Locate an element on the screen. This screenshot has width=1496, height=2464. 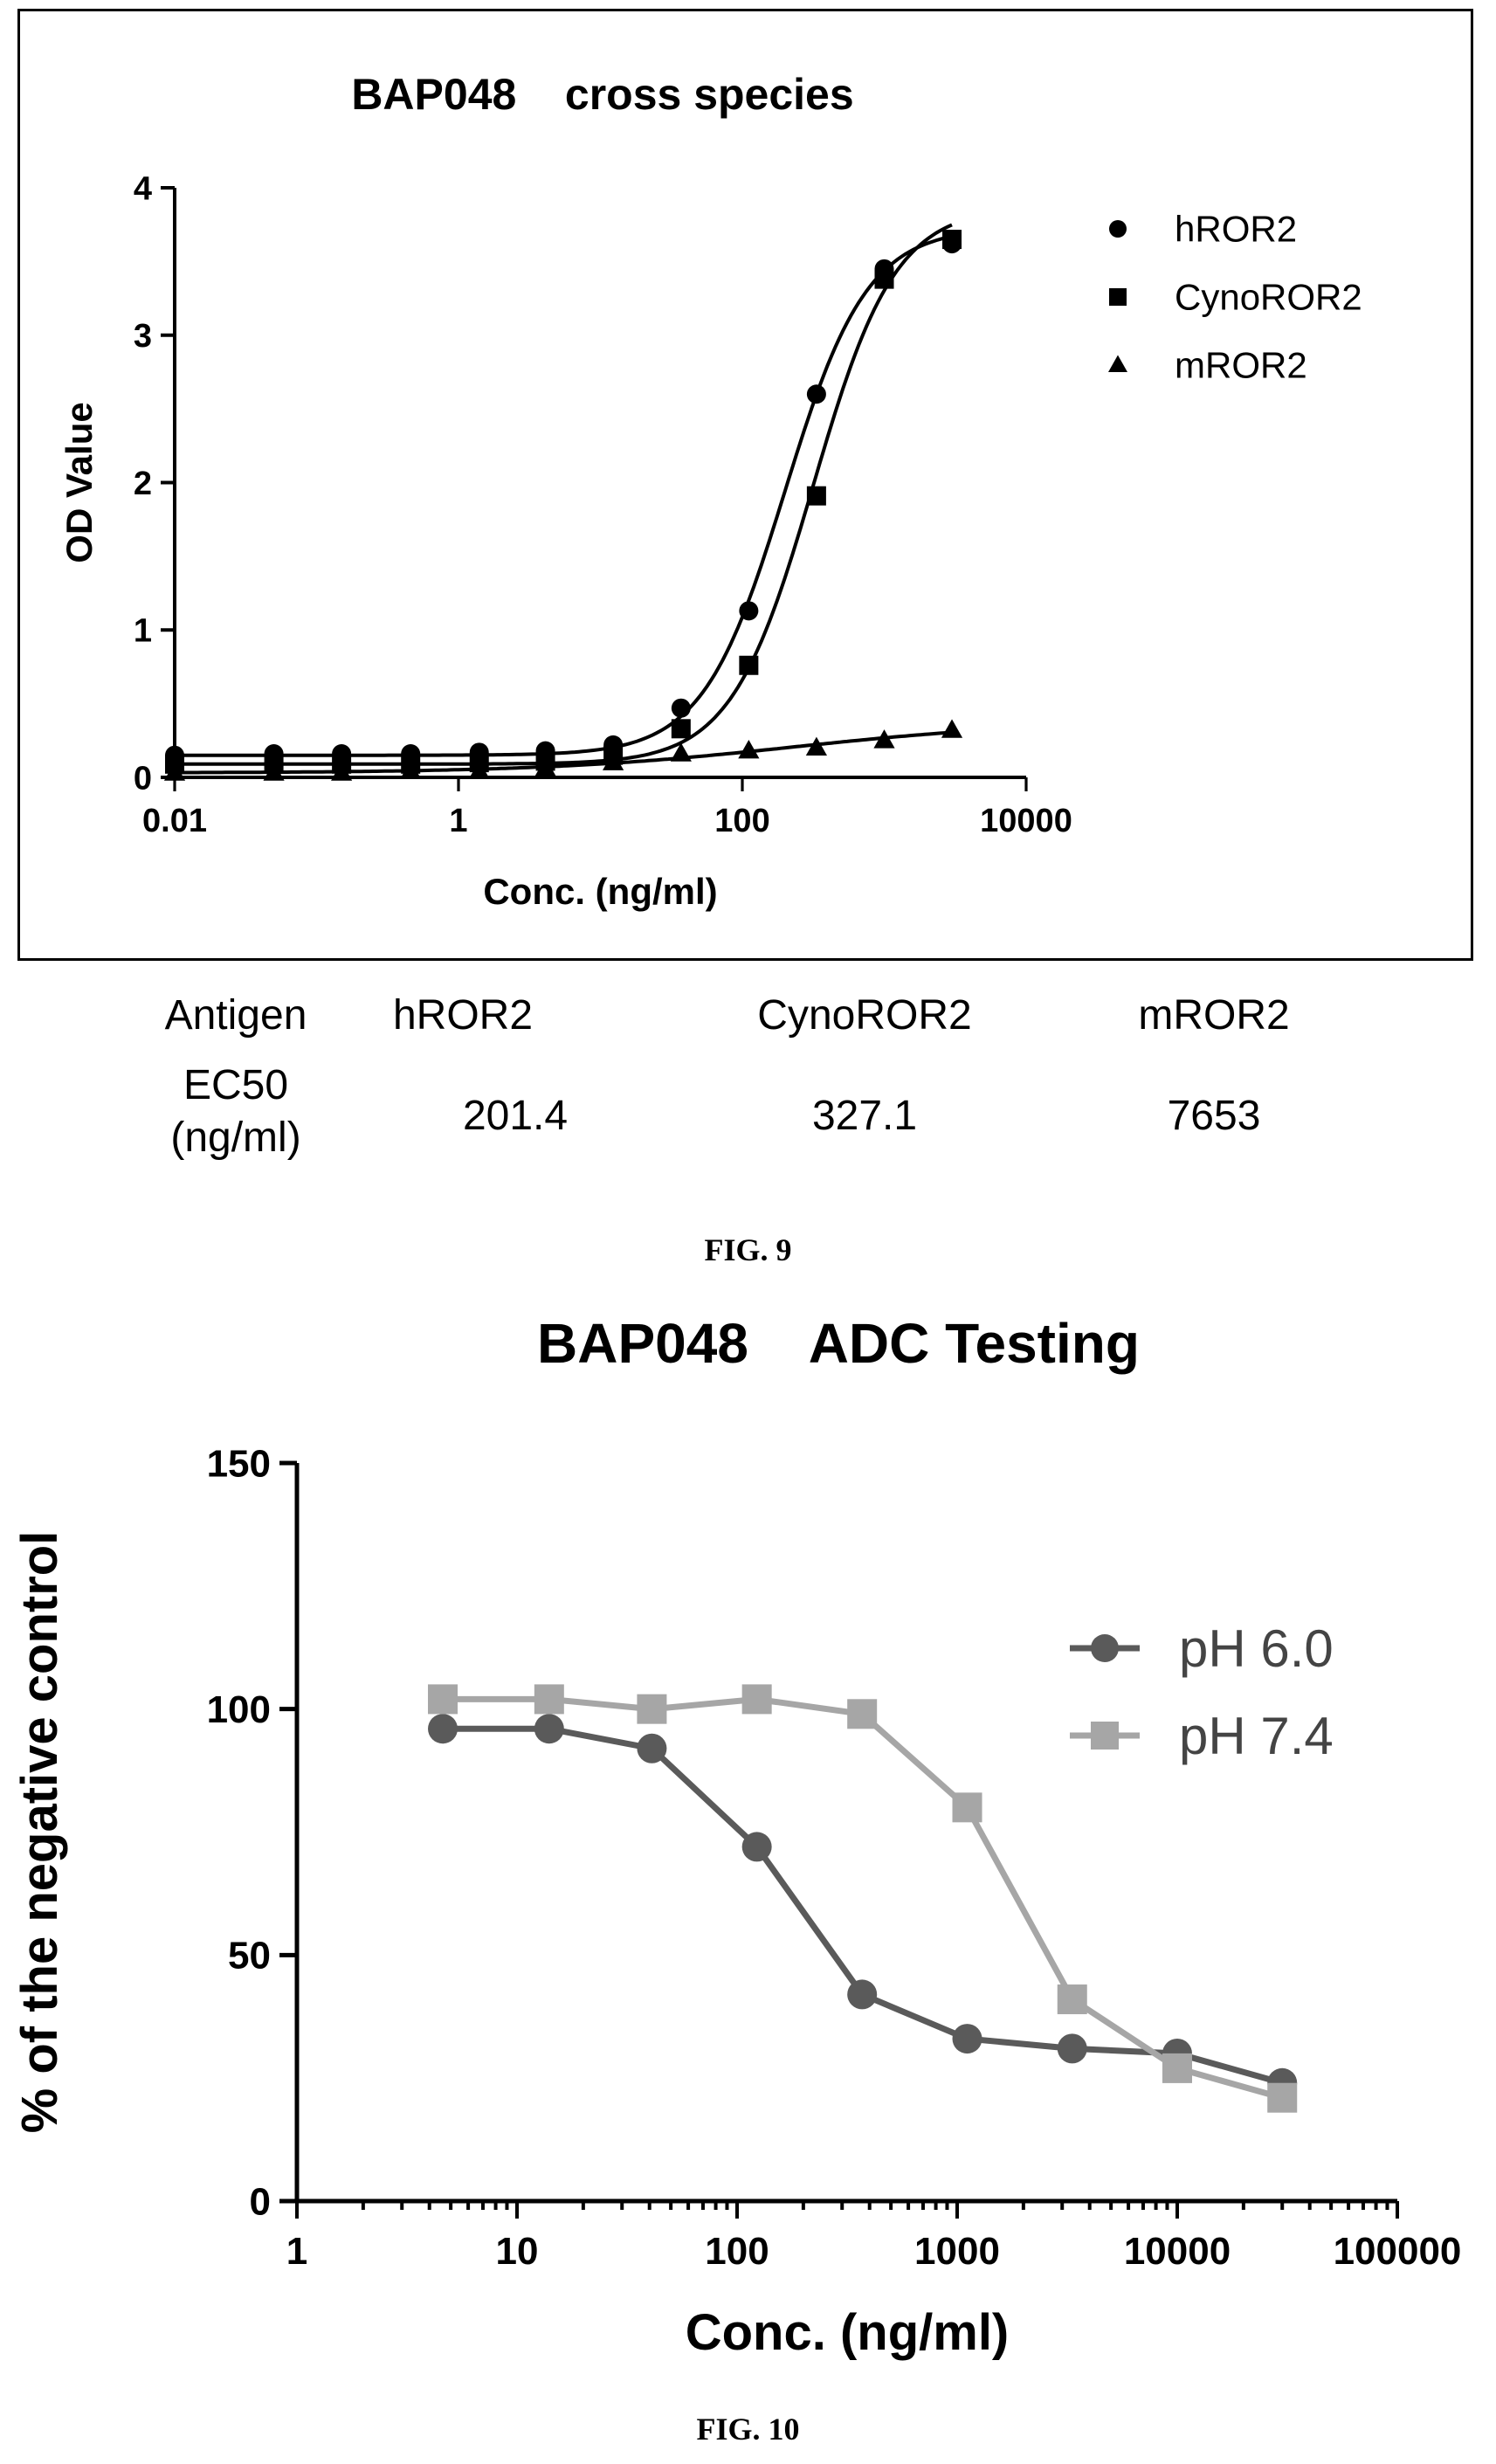
fig9-y-tick-label: 1 is located at coordinates (143, 631).